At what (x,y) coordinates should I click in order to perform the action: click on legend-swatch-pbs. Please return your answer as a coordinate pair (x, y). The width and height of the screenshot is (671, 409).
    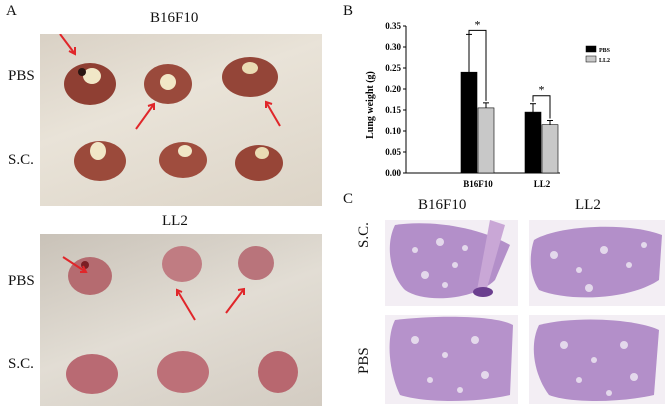
    Looking at the image, I should click on (591, 49).